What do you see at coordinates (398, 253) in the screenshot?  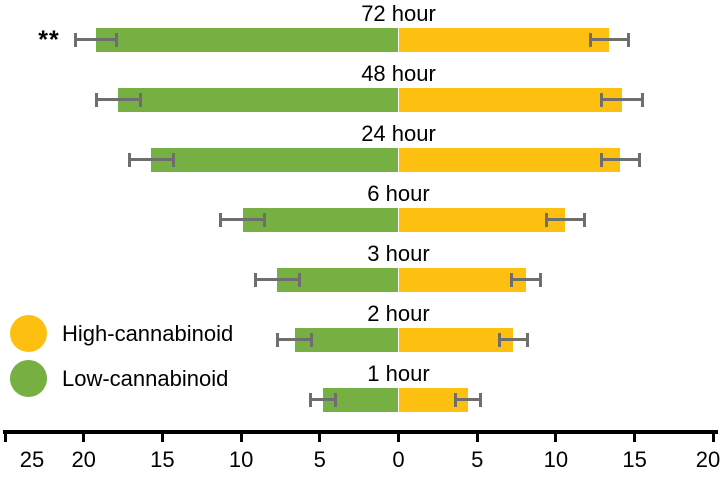 I see `category-label: 3 hour` at bounding box center [398, 253].